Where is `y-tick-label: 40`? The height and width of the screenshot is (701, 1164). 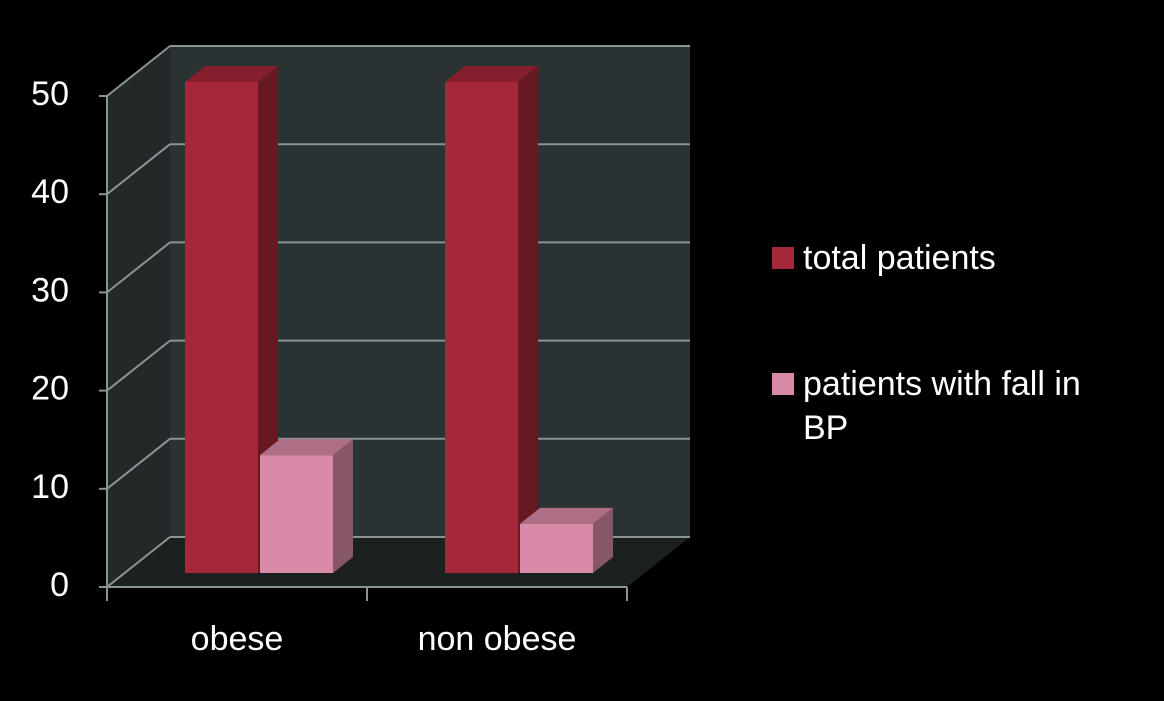 y-tick-label: 40 is located at coordinates (50, 192).